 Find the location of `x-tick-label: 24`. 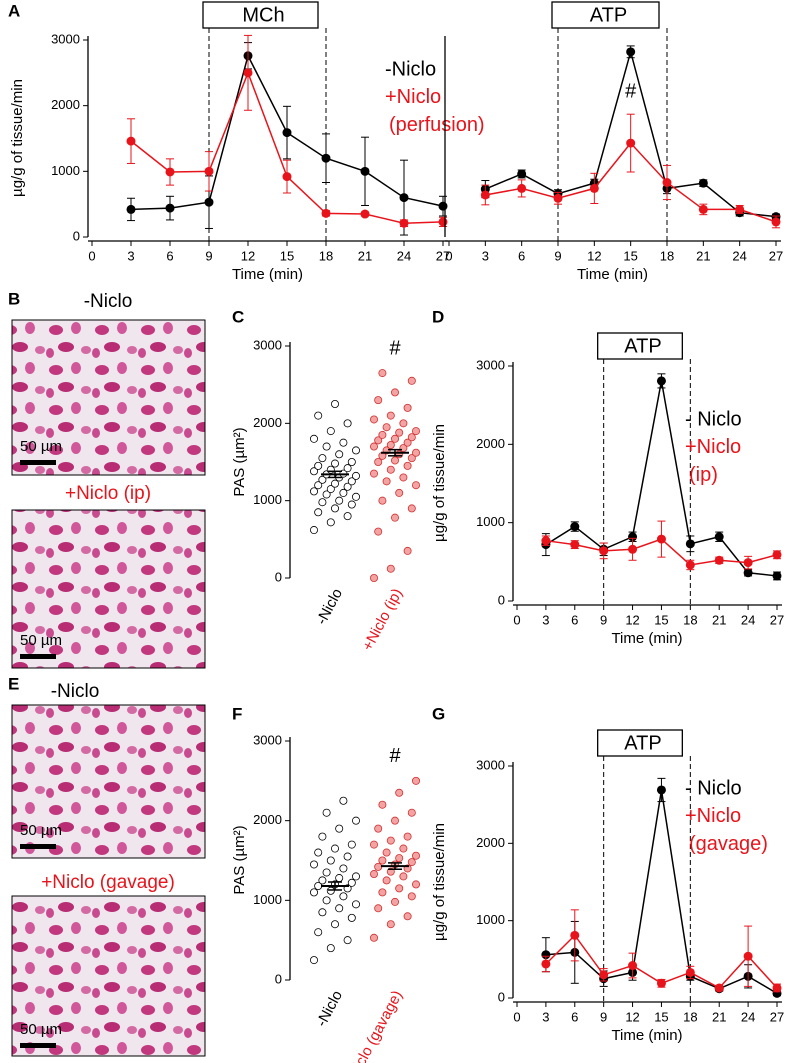

x-tick-label: 24 is located at coordinates (748, 1016).